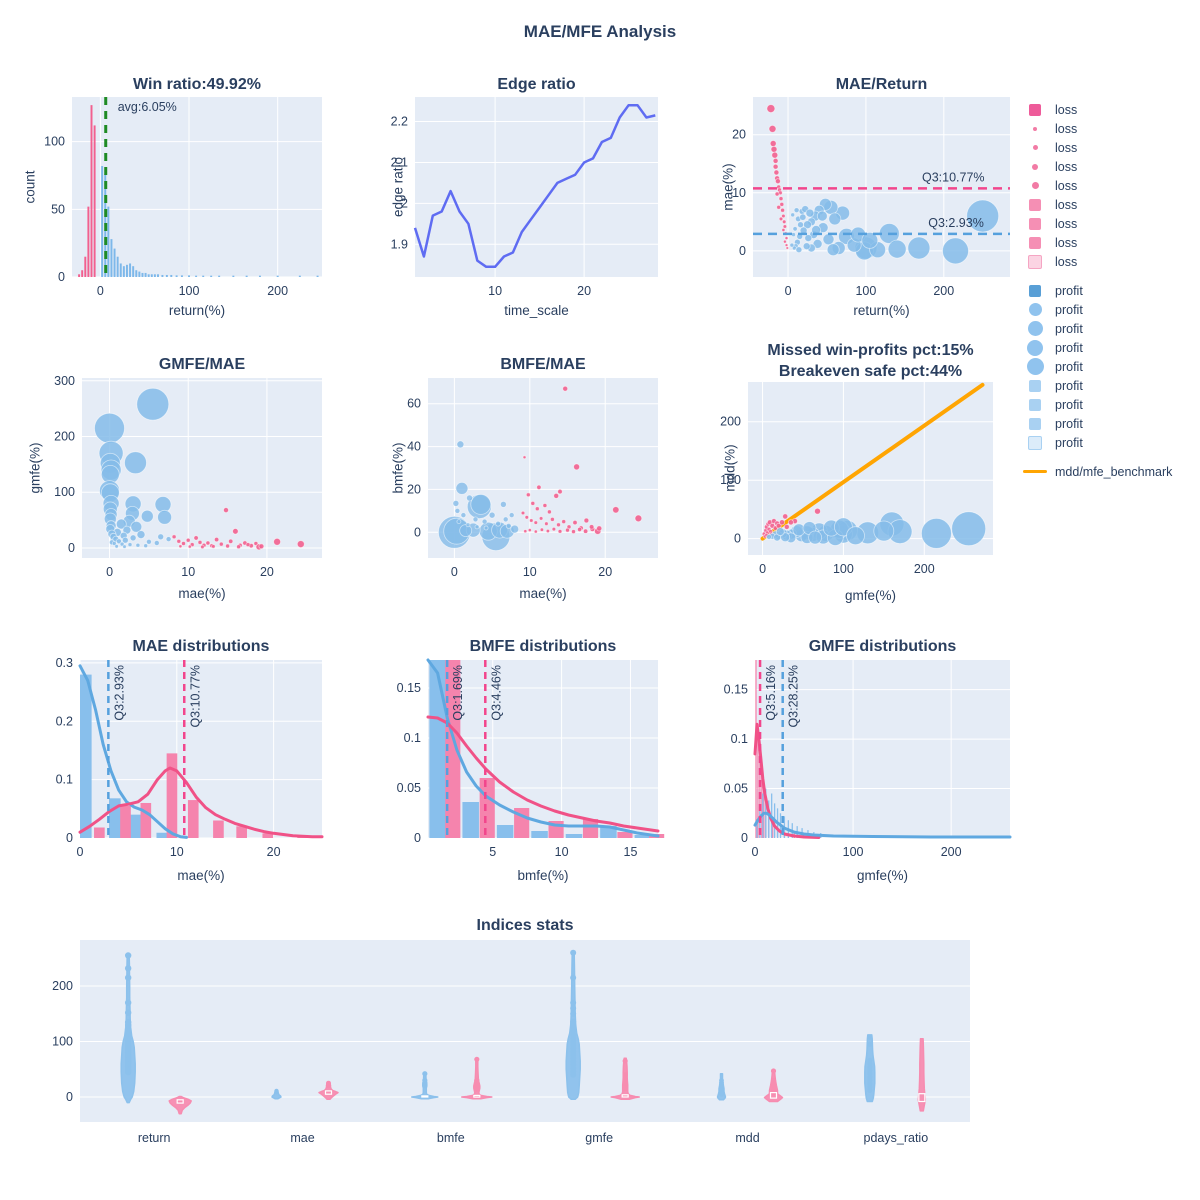 This screenshot has width=1200, height=1200. What do you see at coordinates (543, 875) in the screenshot?
I see `x-axis-label: bmfe(%)` at bounding box center [543, 875].